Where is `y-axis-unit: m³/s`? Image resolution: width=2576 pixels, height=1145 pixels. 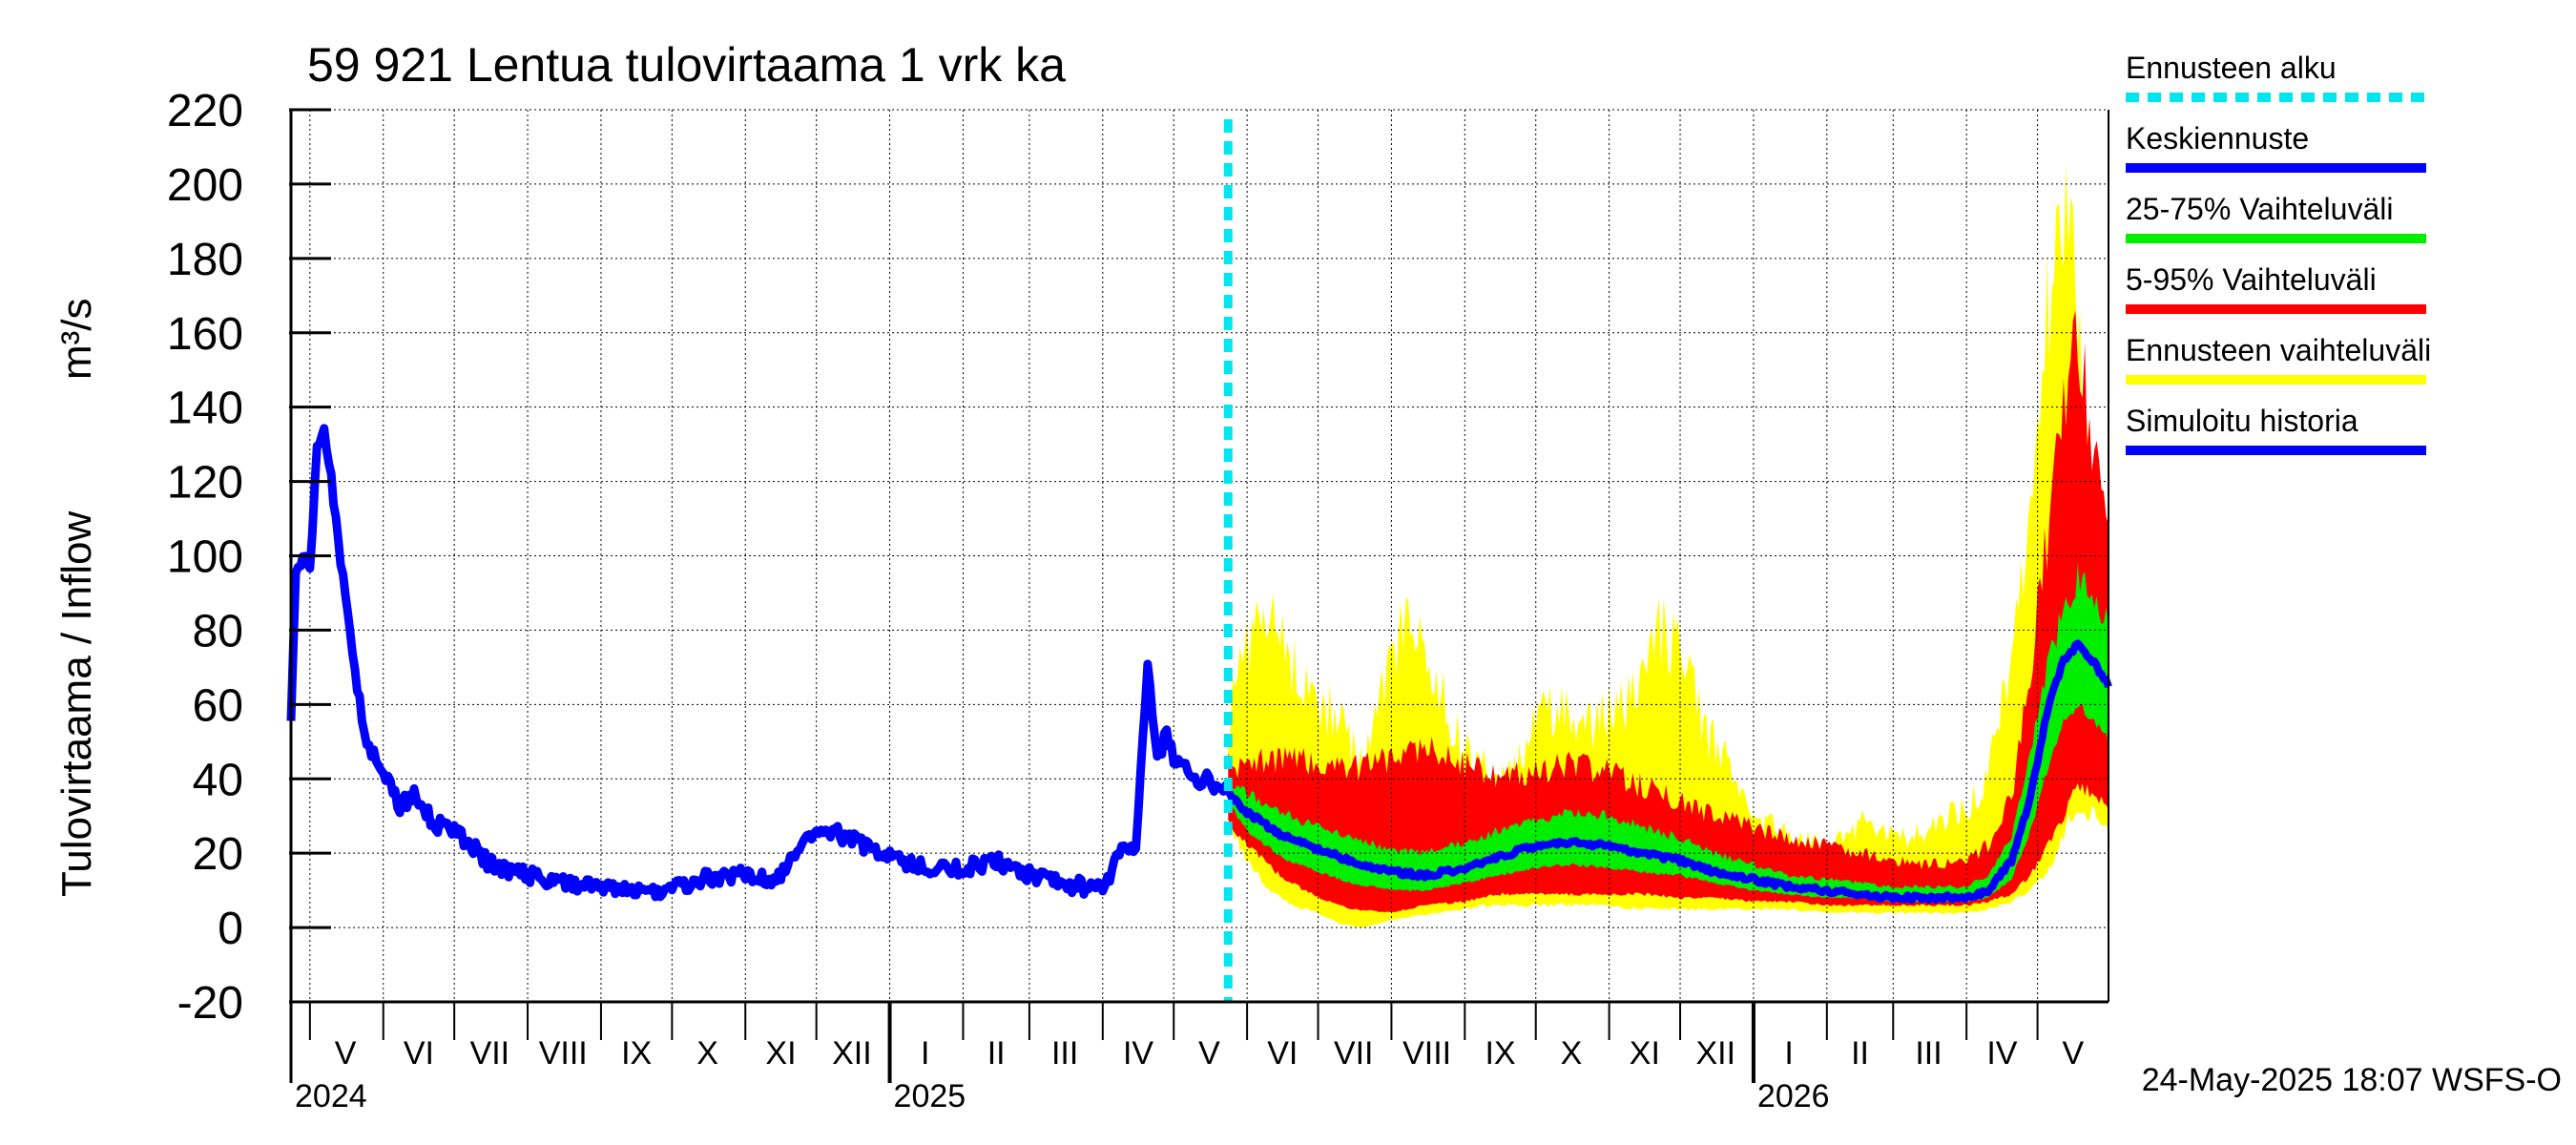
y-axis-unit: m³/s is located at coordinates (76, 339).